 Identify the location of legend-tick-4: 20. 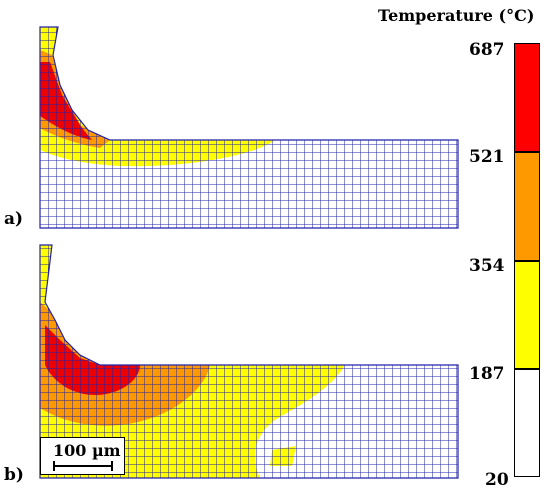
(497, 480).